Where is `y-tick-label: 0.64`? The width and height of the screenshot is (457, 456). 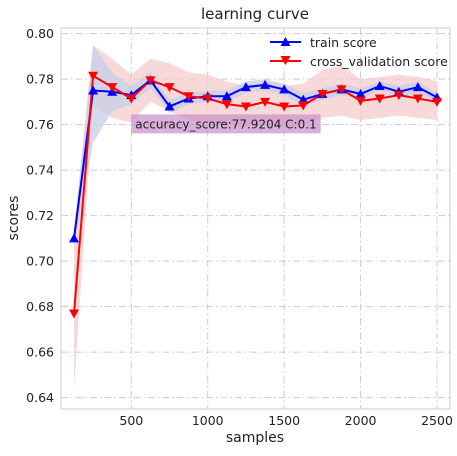 y-tick-label: 0.64 is located at coordinates (40, 397).